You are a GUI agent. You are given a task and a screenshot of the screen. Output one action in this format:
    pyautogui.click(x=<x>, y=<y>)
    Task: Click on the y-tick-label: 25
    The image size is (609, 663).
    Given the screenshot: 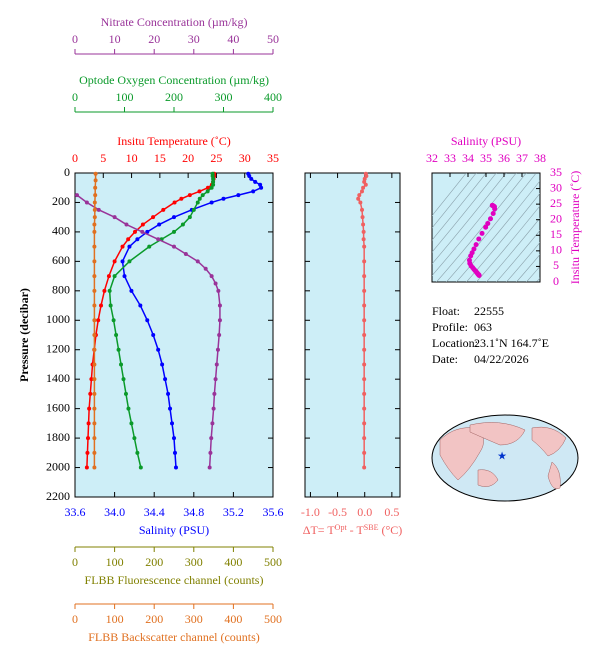 What is the action you would take?
    pyautogui.click(x=556, y=203)
    